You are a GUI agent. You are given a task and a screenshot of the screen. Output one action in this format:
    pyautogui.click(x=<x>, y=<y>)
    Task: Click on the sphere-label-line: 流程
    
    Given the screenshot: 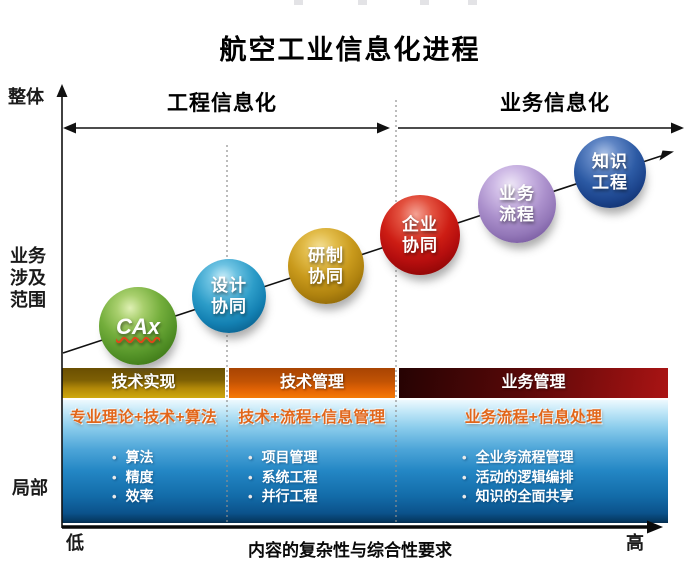 What is the action you would take?
    pyautogui.click(x=517, y=214)
    